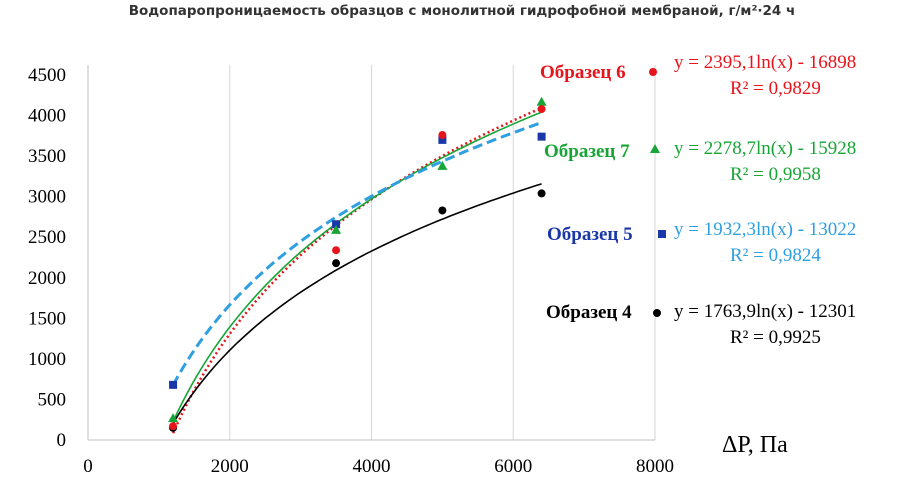 This screenshot has height=495, width=914. What do you see at coordinates (47, 156) in the screenshot?
I see `y-tick-label: 3500` at bounding box center [47, 156].